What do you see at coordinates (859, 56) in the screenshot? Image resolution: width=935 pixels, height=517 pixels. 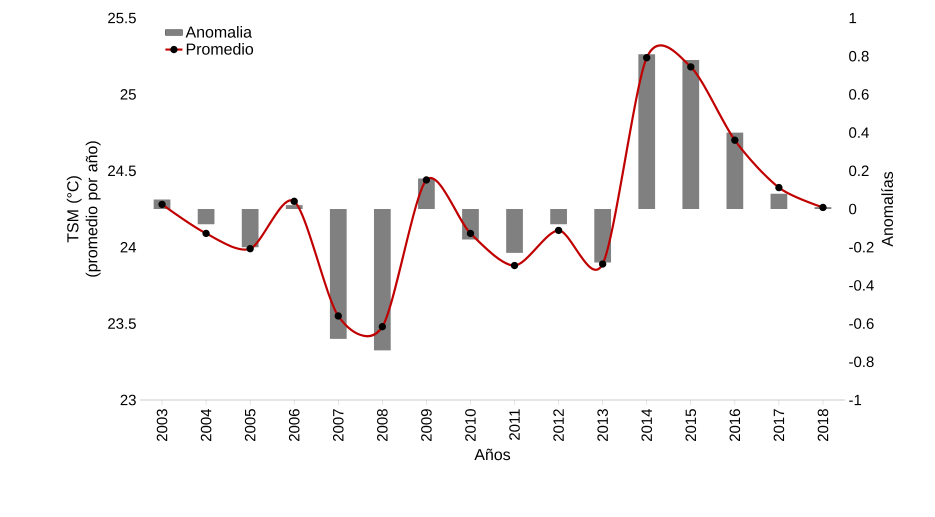 I see `y2-tick-label: 0.8` at bounding box center [859, 56].